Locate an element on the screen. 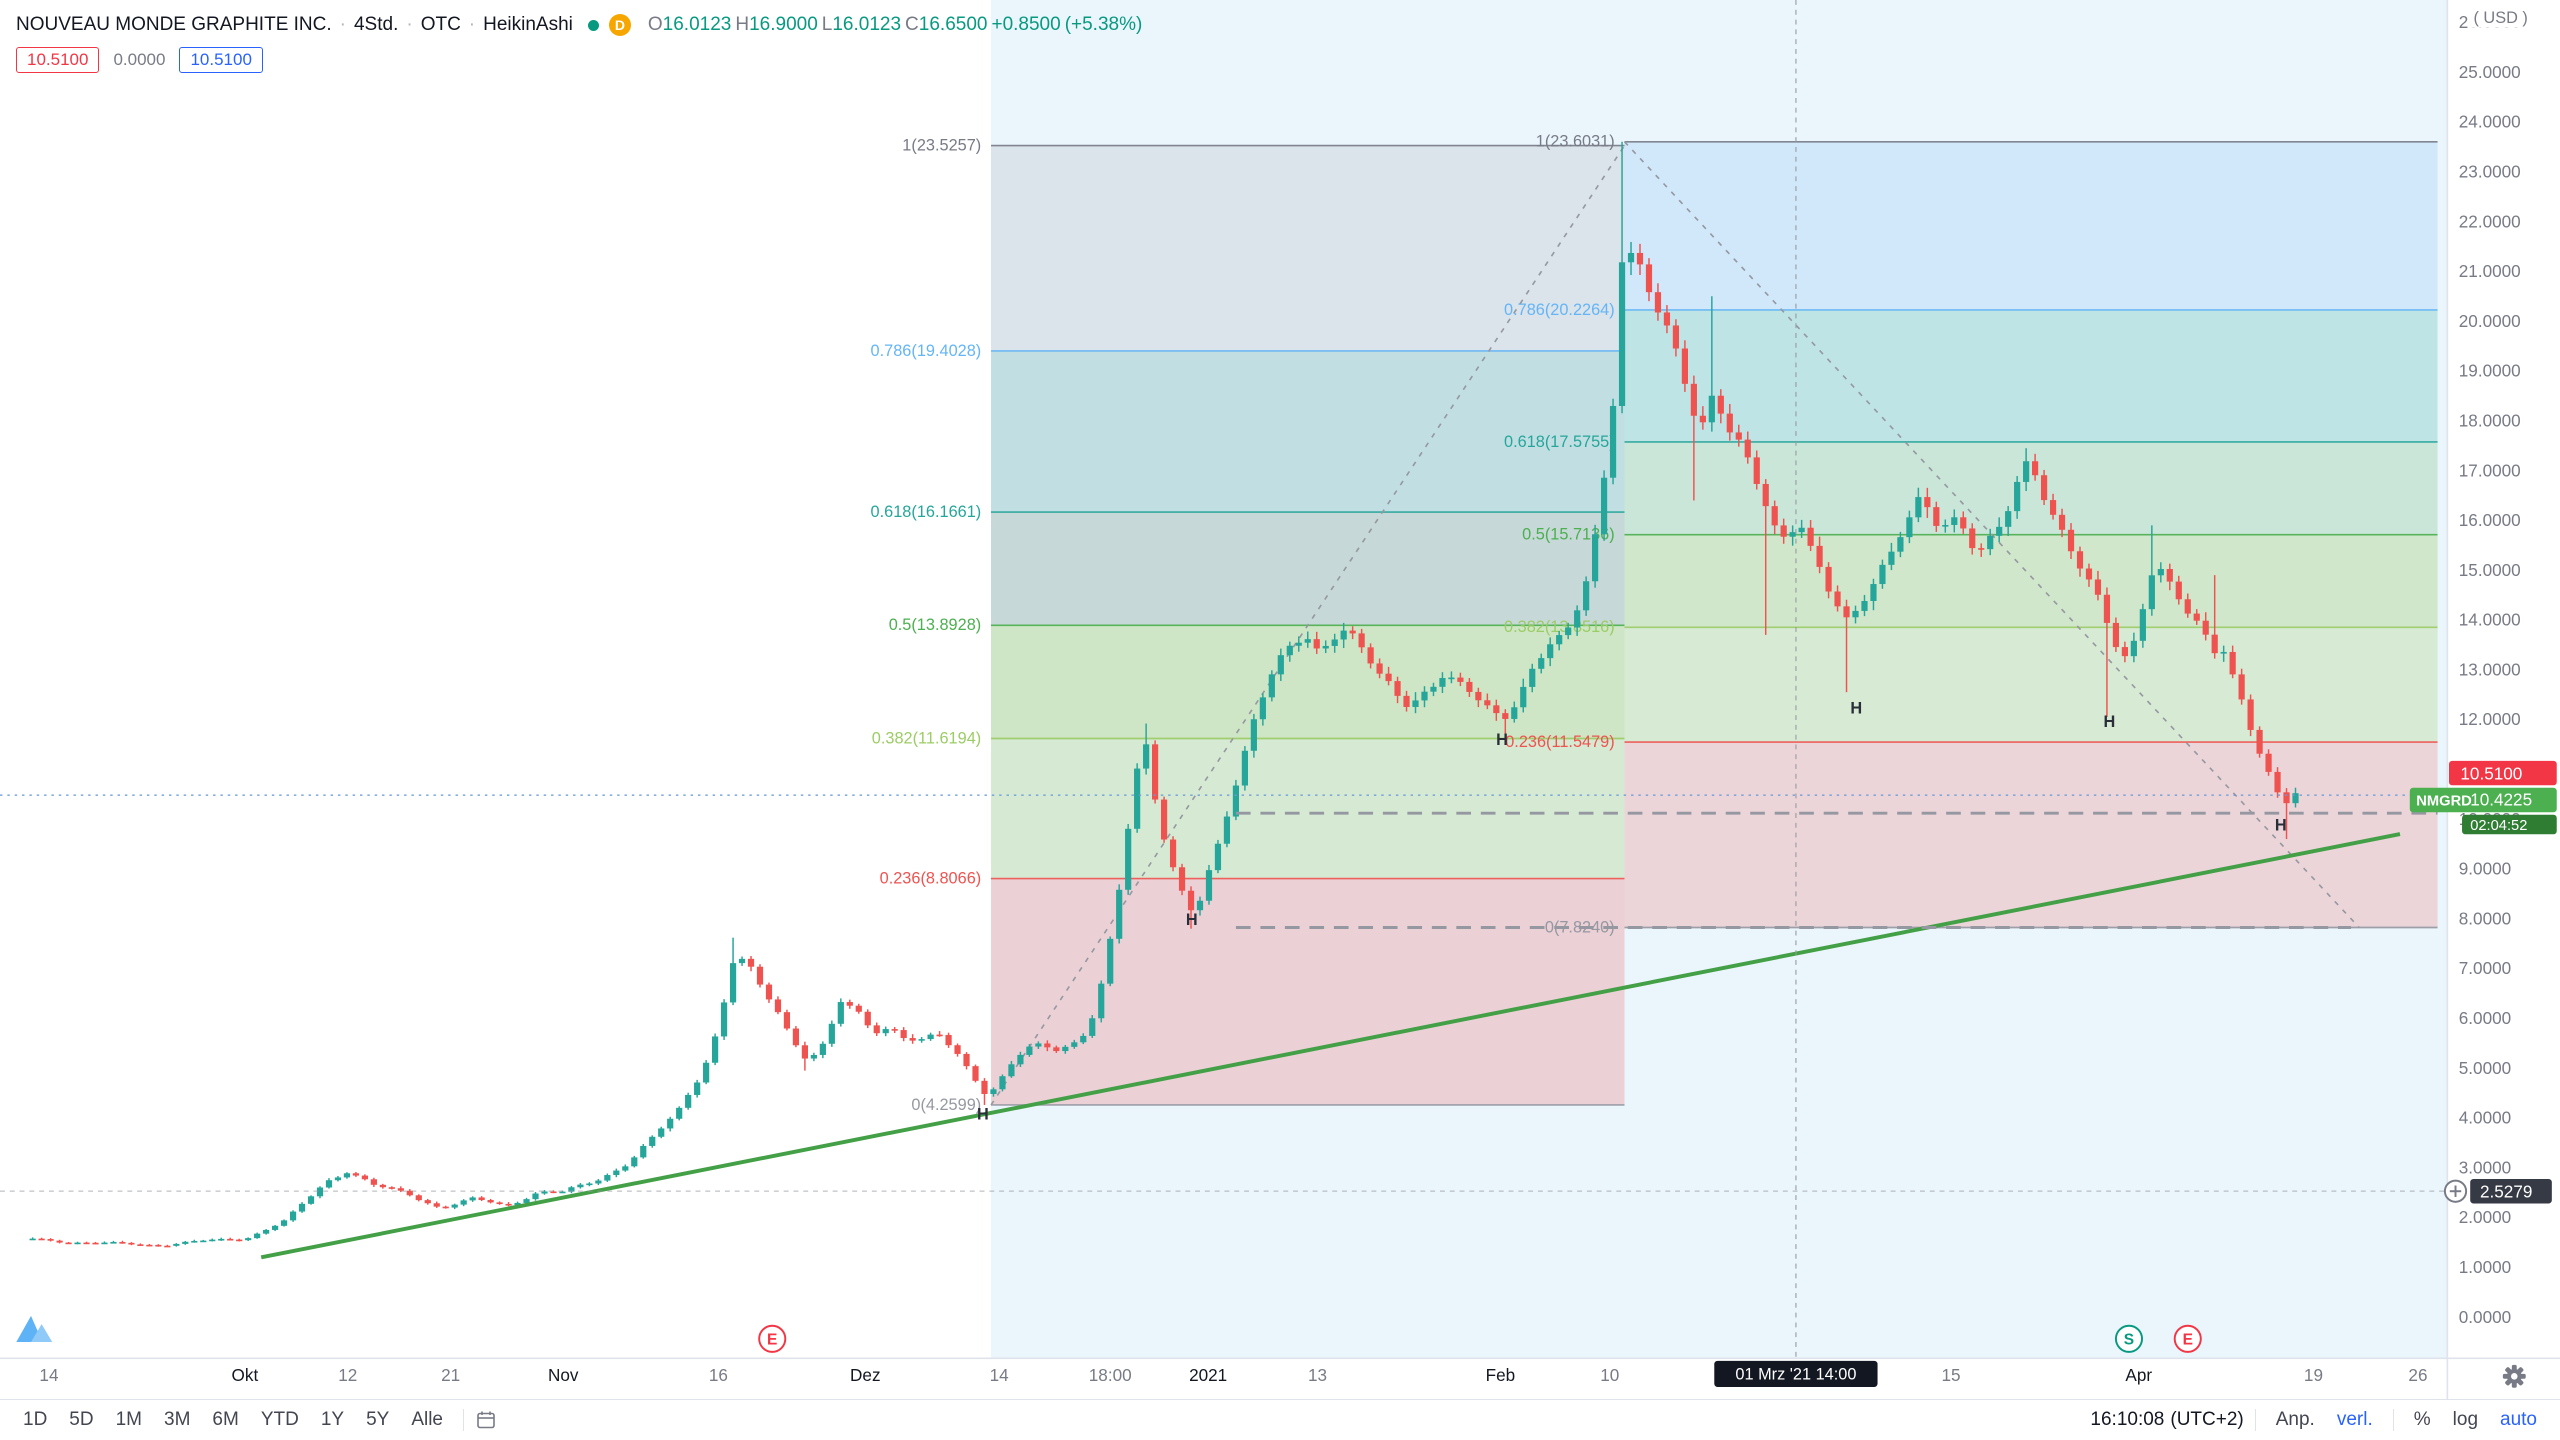 This screenshot has height=1440, width=2560. time-tick-label: Okt is located at coordinates (245, 1375).